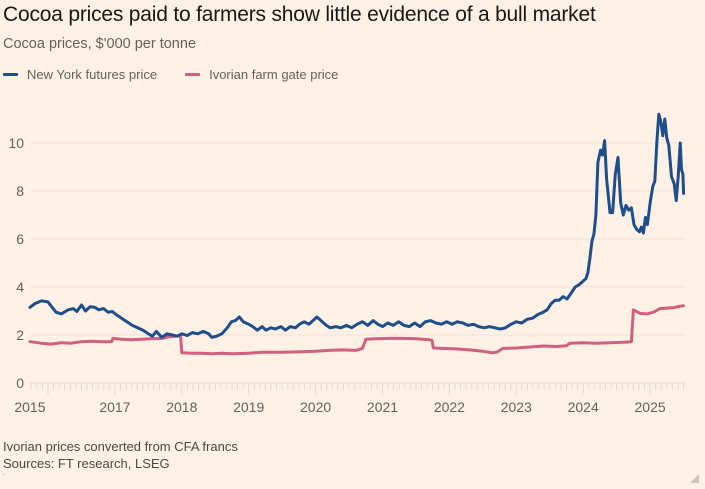 The width and height of the screenshot is (705, 489). Describe the element at coordinates (114, 407) in the screenshot. I see `x-tick-label-2017: 2017` at that location.